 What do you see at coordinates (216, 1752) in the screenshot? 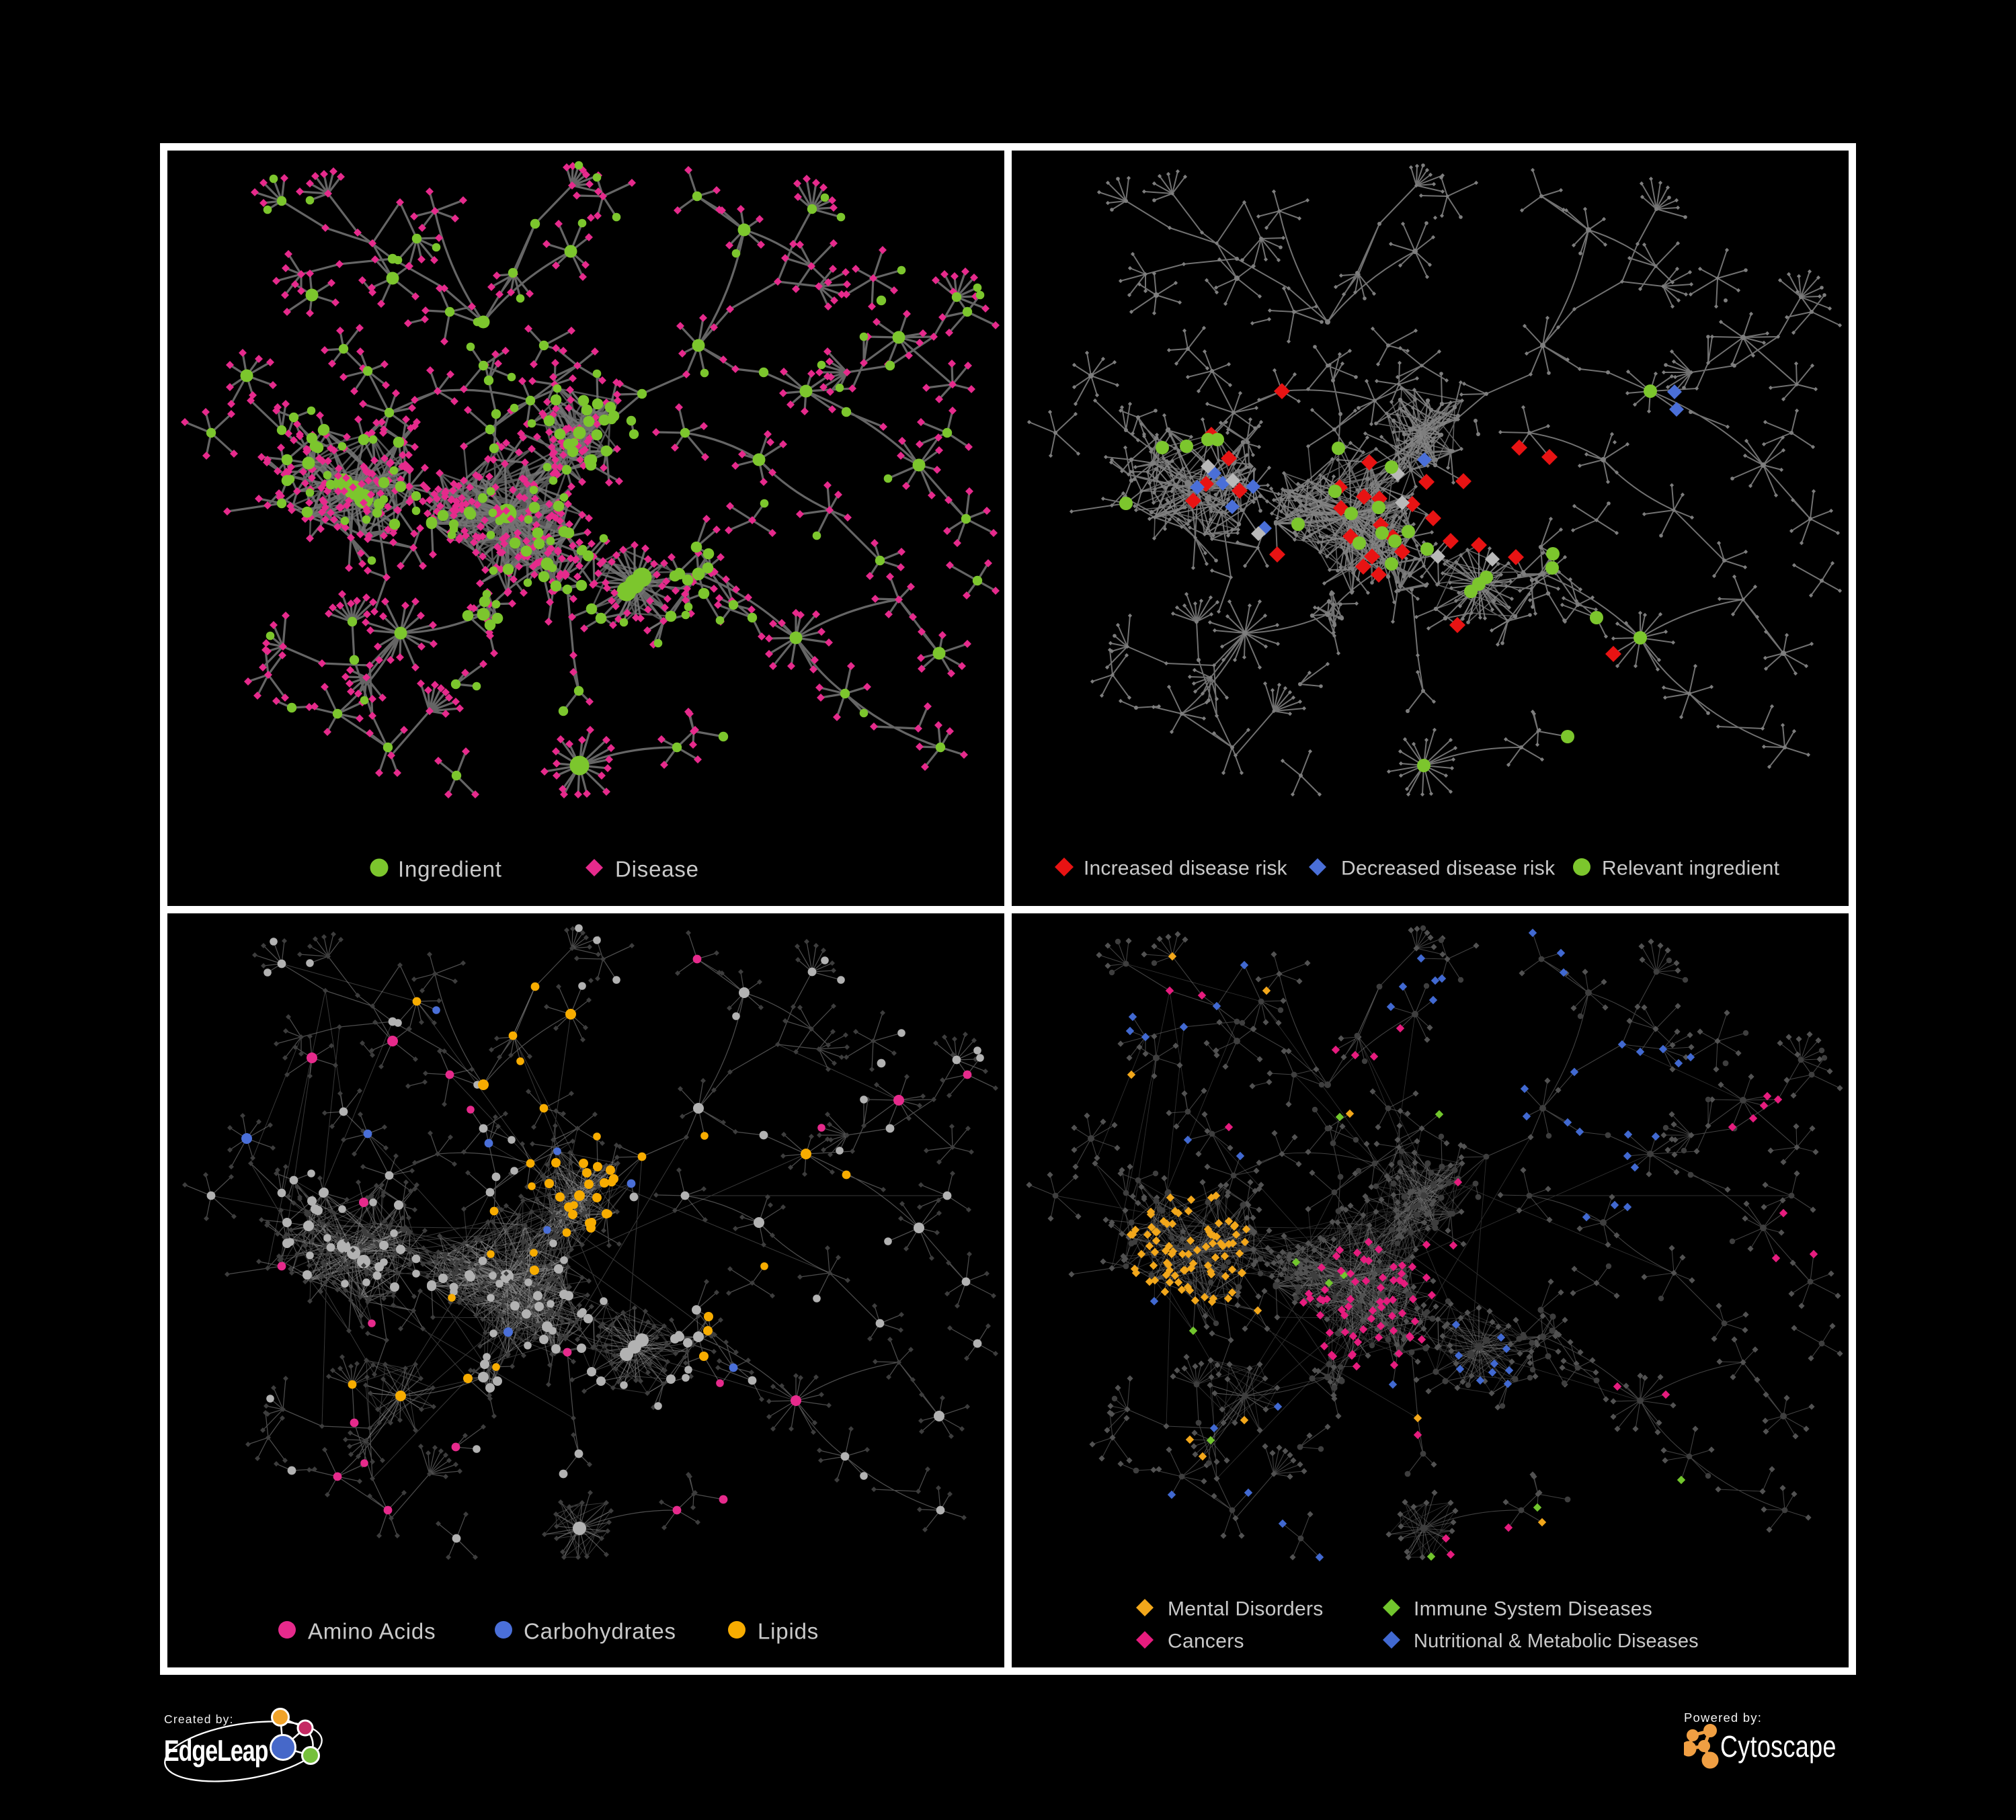
I see `svg-text: EdgeLeap` at bounding box center [216, 1752].